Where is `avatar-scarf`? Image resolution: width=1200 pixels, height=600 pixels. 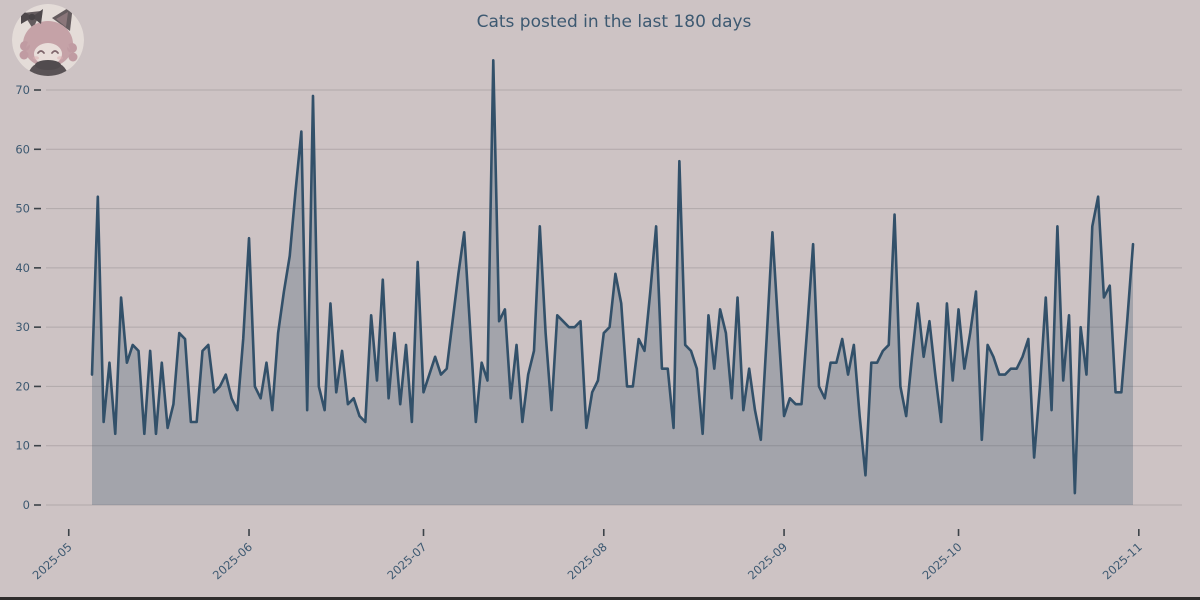 avatar-scarf is located at coordinates (48, 65).